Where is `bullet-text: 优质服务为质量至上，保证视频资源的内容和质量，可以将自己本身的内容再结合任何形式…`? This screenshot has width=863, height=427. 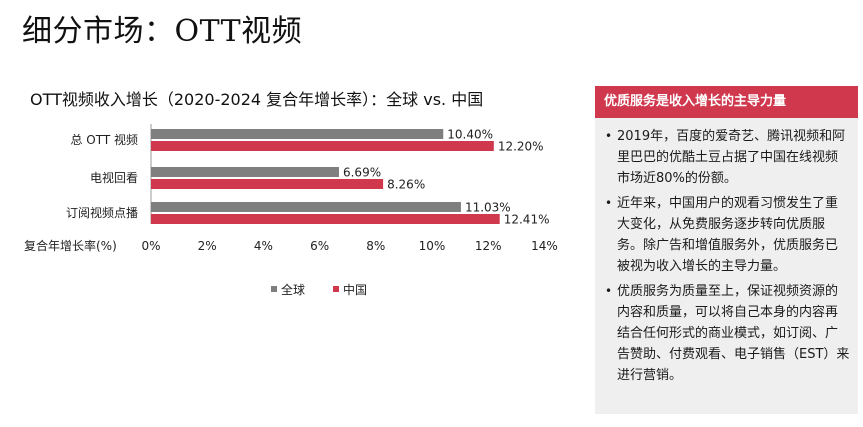 bullet-text: 优质服务为质量至上，保证视频资源的内容和质量，可以将自己本身的内容再结合任何形式… is located at coordinates (733, 333).